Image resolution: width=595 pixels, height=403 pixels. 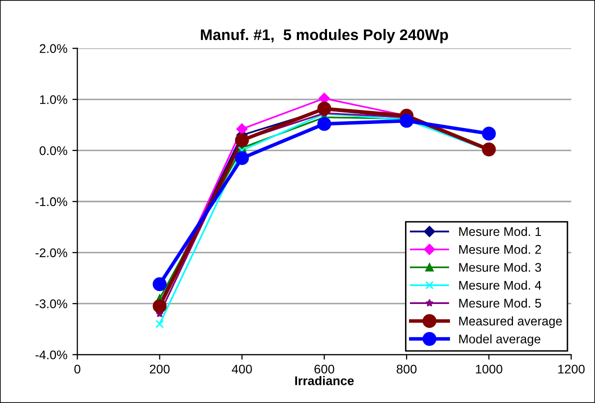 What do you see at coordinates (499, 340) in the screenshot?
I see `legend-label: Model average` at bounding box center [499, 340].